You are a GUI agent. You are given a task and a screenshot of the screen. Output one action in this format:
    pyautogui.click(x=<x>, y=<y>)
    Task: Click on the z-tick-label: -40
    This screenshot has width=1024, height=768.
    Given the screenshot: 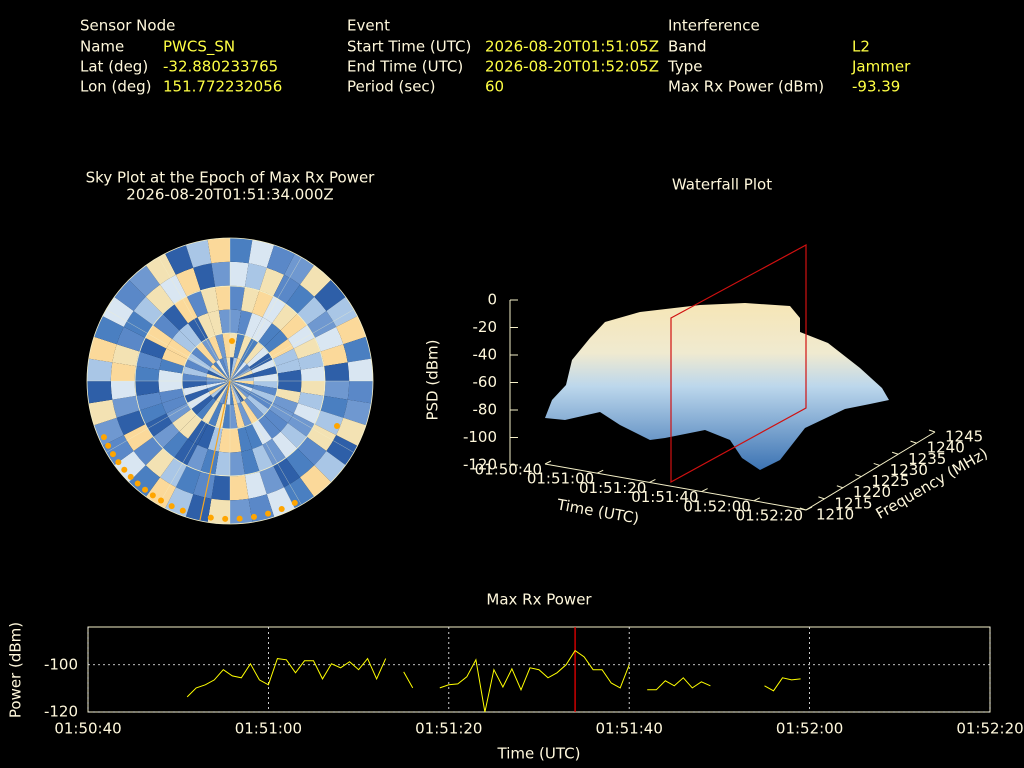 What is the action you would take?
    pyautogui.click(x=485, y=355)
    